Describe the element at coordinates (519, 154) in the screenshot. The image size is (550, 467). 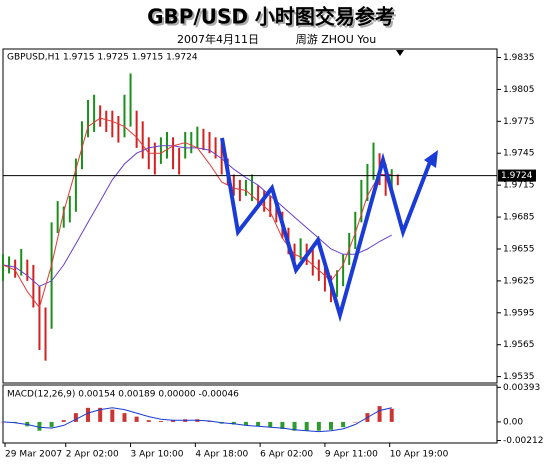
I see `y-tick-label: 1.9745` at that location.